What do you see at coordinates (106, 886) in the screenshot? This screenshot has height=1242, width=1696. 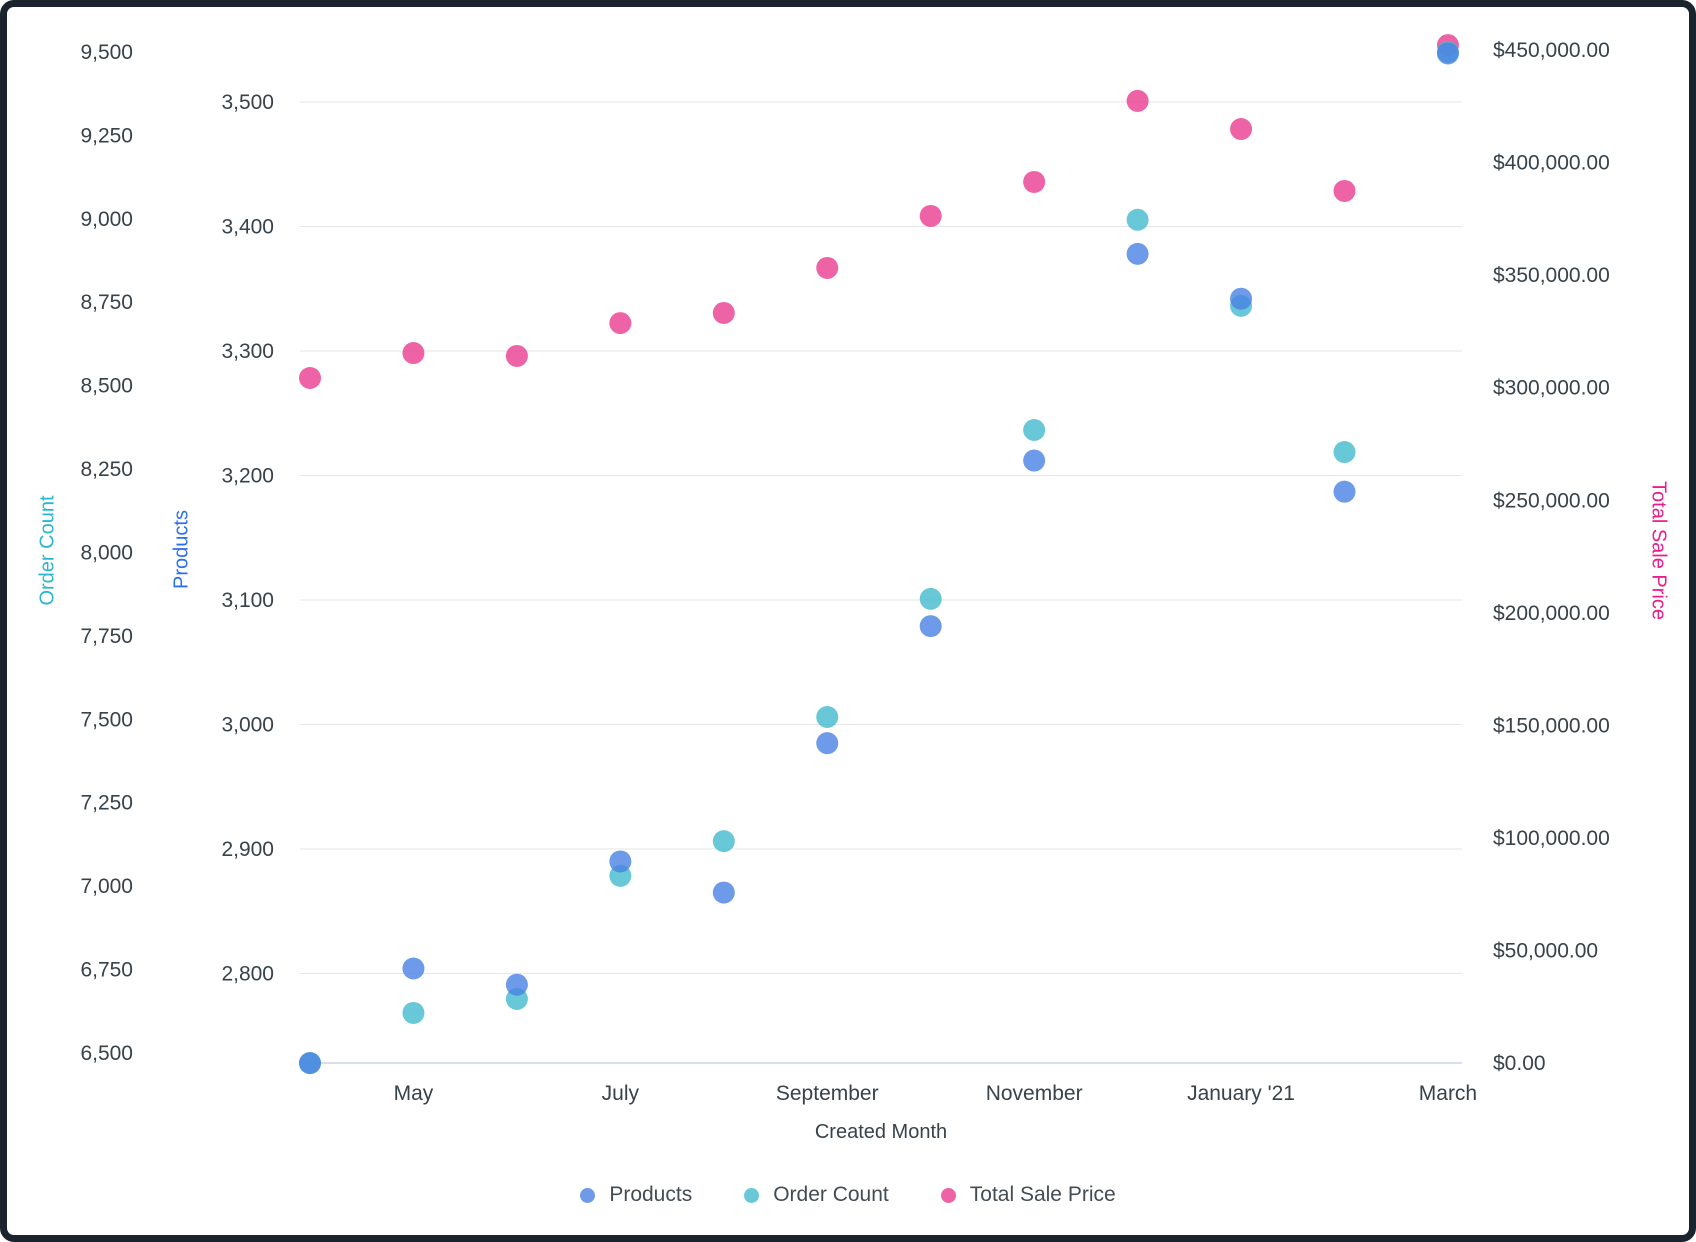 I see `order-count-tick-label: 7,000` at bounding box center [106, 886].